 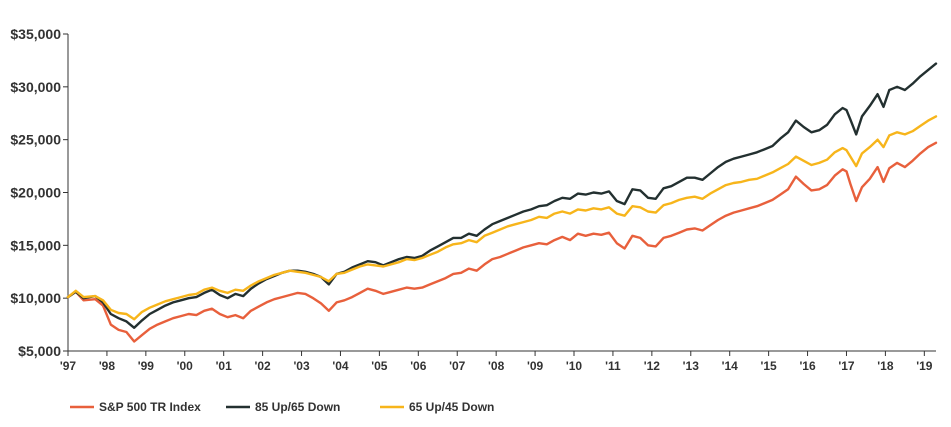 I want to click on x-tick-label: '07, so click(x=457, y=366).